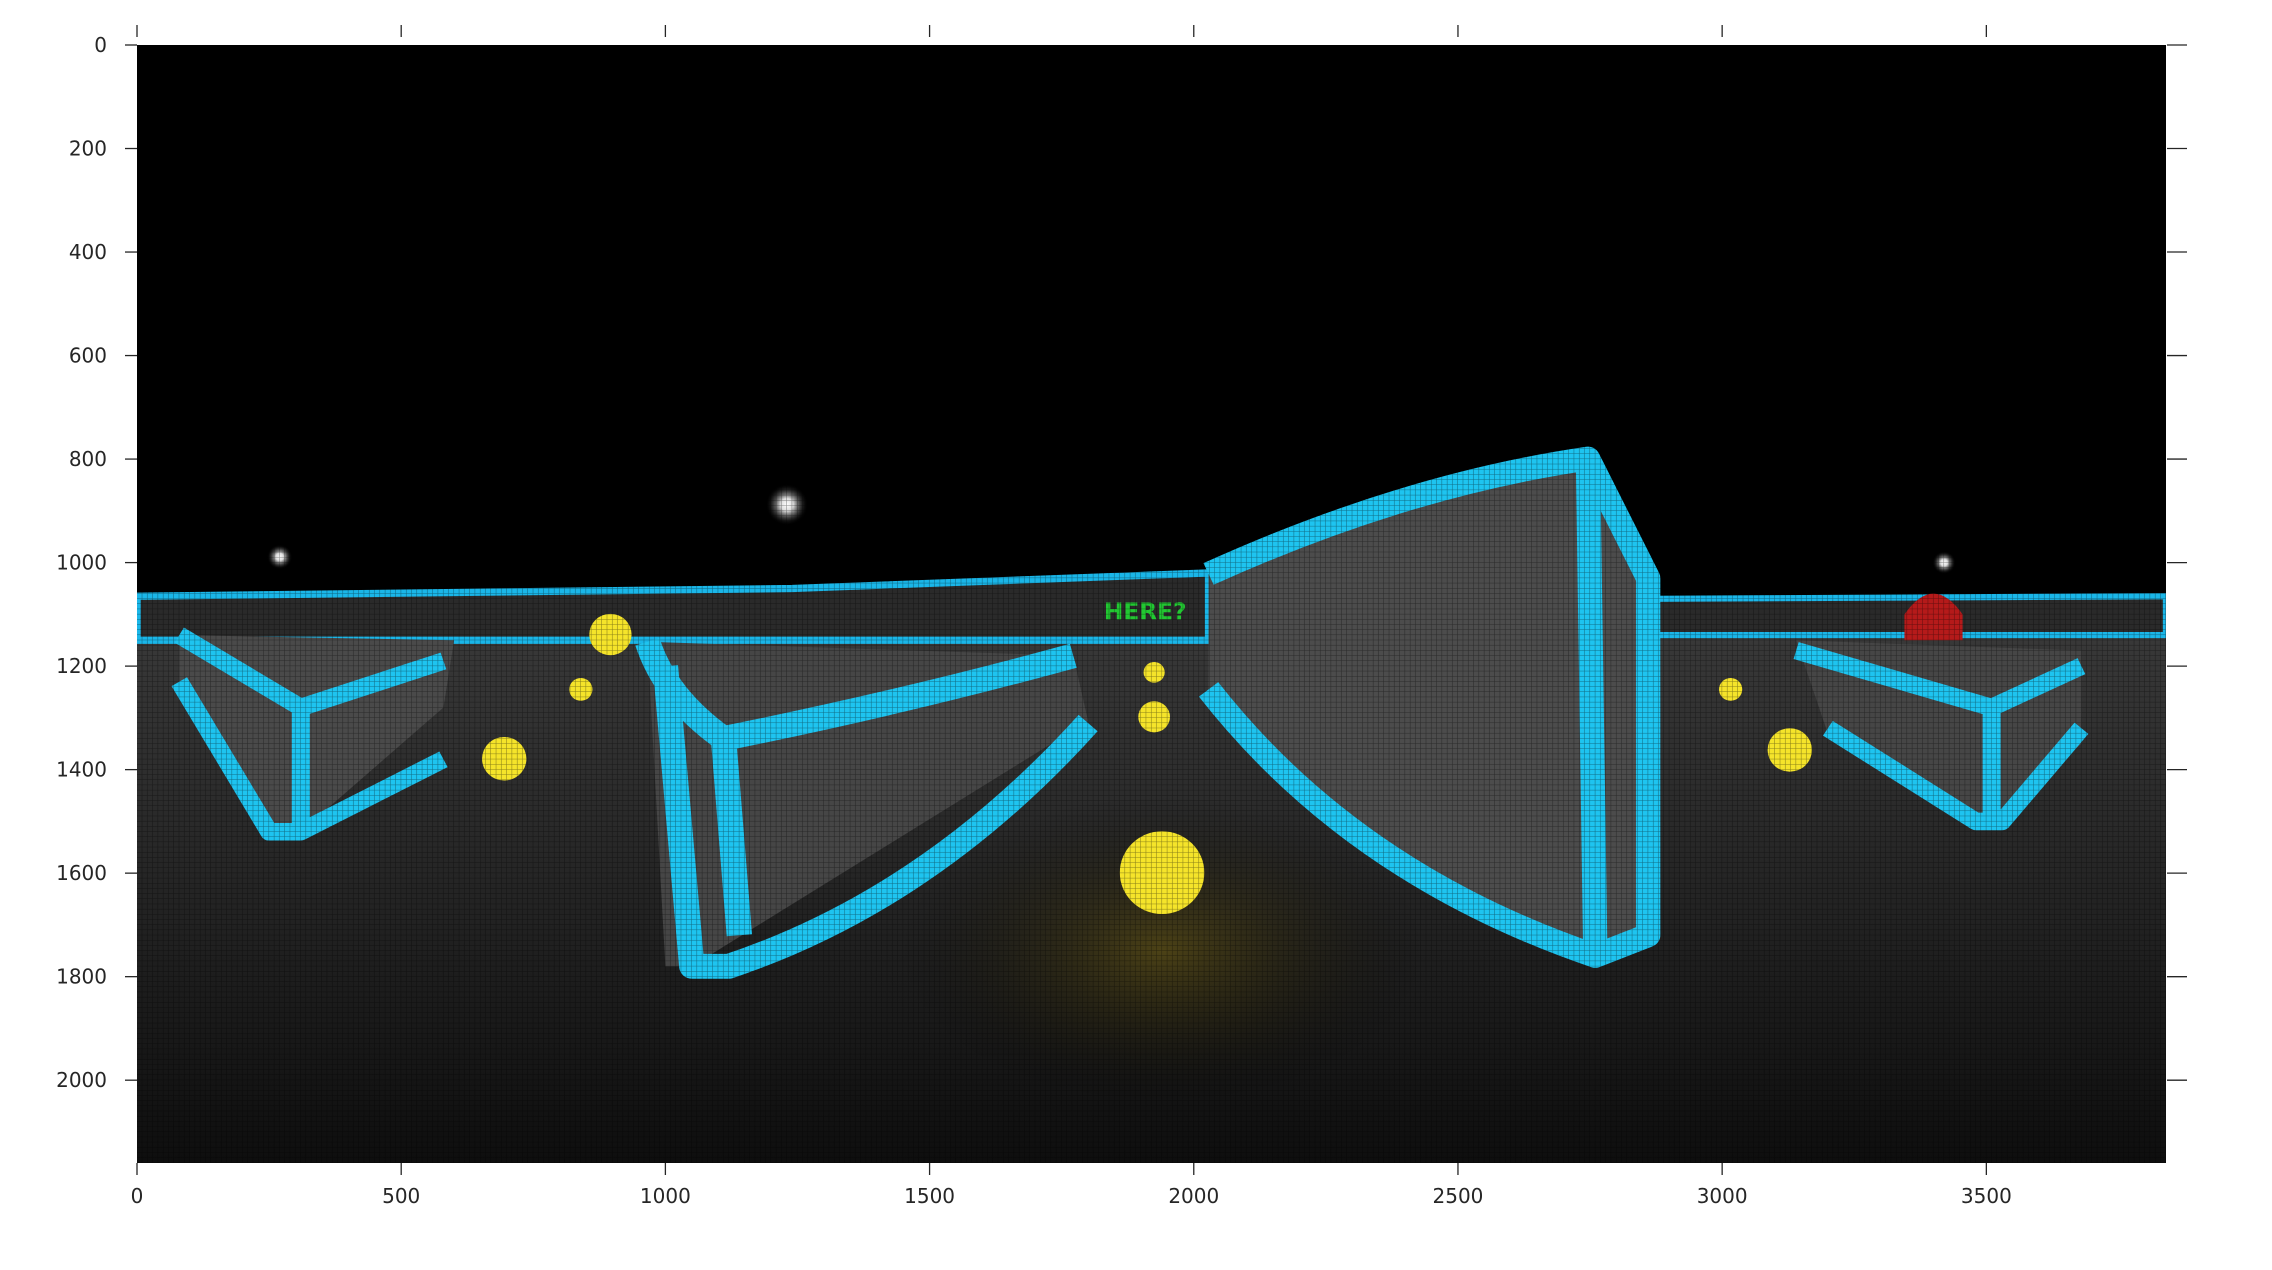 The width and height of the screenshot is (2272, 1270). What do you see at coordinates (929, 1196) in the screenshot?
I see `x-tick-label: 1500` at bounding box center [929, 1196].